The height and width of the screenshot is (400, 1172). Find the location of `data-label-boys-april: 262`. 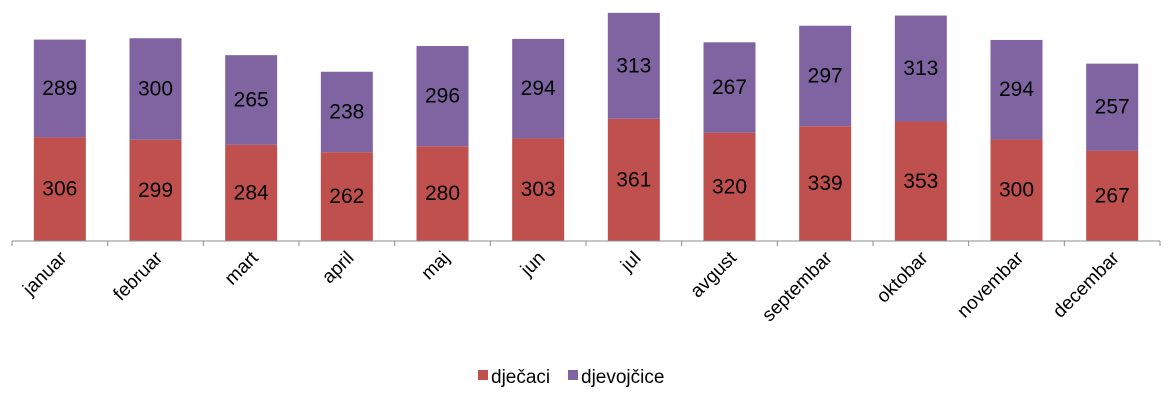

data-label-boys-april: 262 is located at coordinates (346, 196).